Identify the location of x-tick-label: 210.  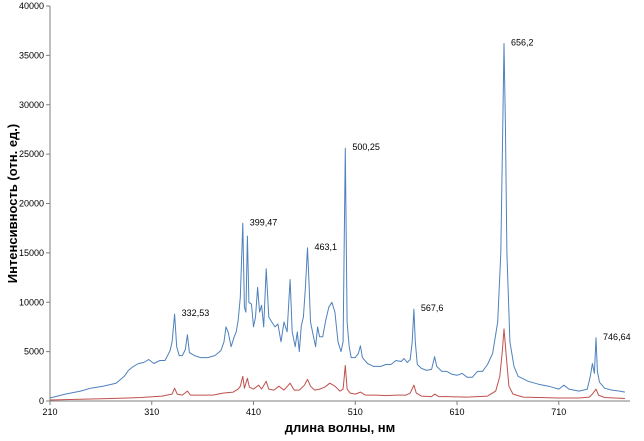
(49, 412).